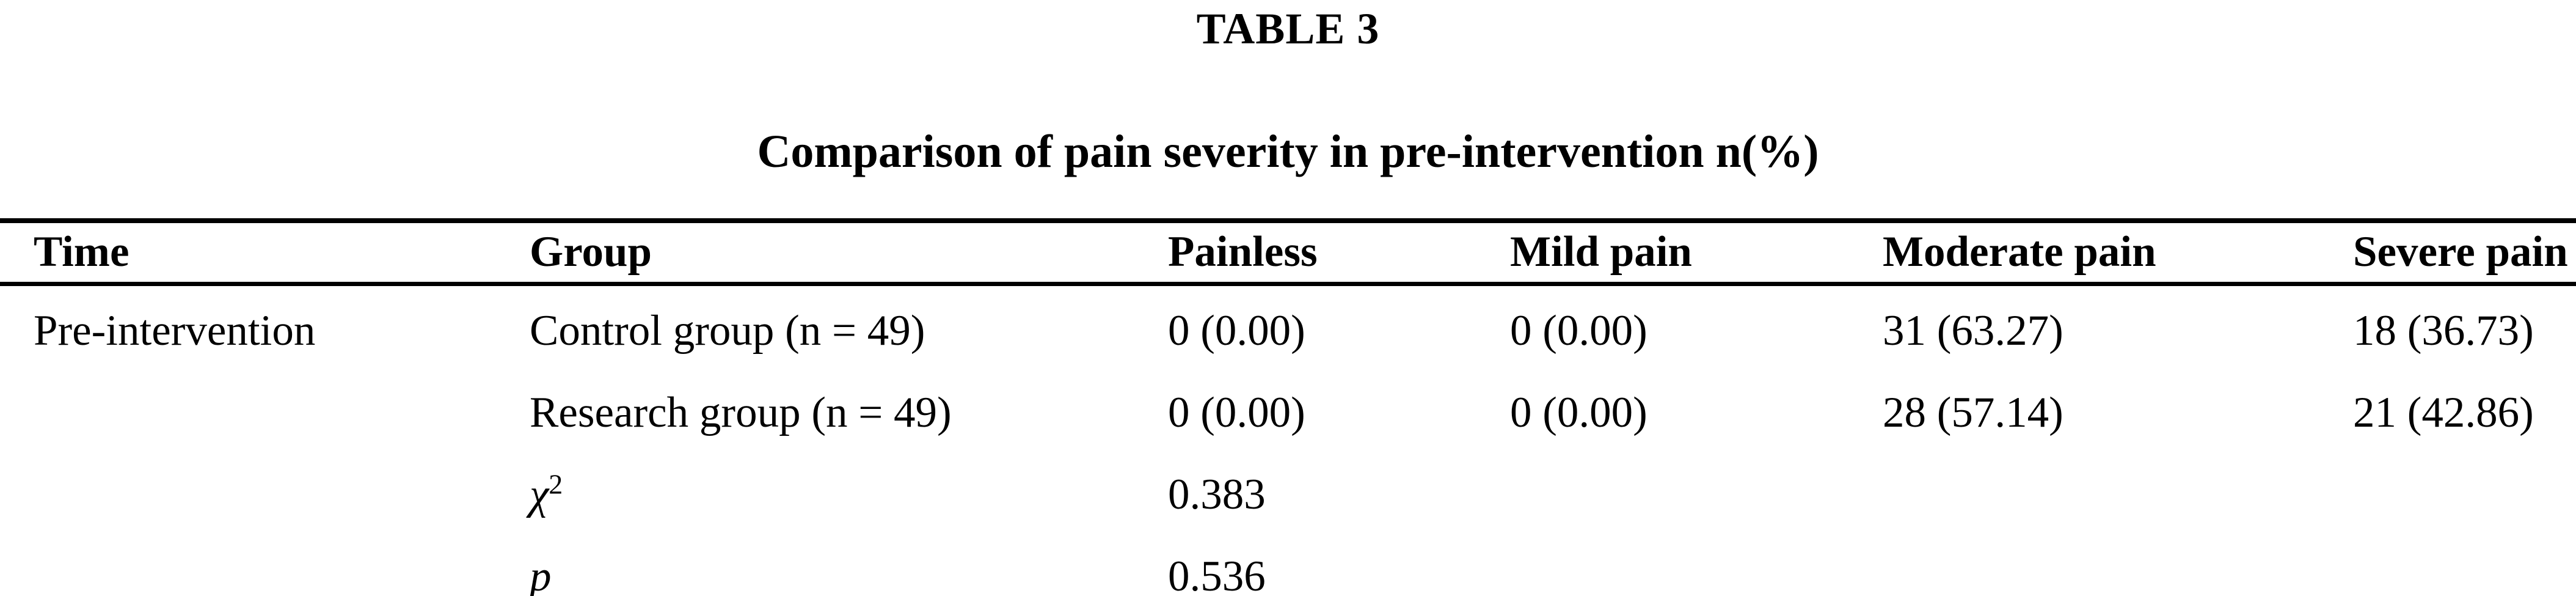  What do you see at coordinates (727, 331) in the screenshot?
I see `cell-group: Control group (n = 49)` at bounding box center [727, 331].